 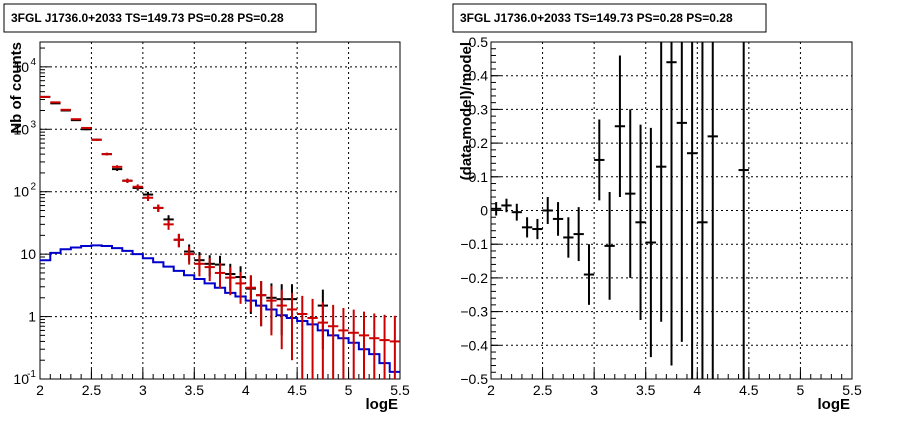 I want to click on y-tick-exponent: 3, so click(x=33, y=124).